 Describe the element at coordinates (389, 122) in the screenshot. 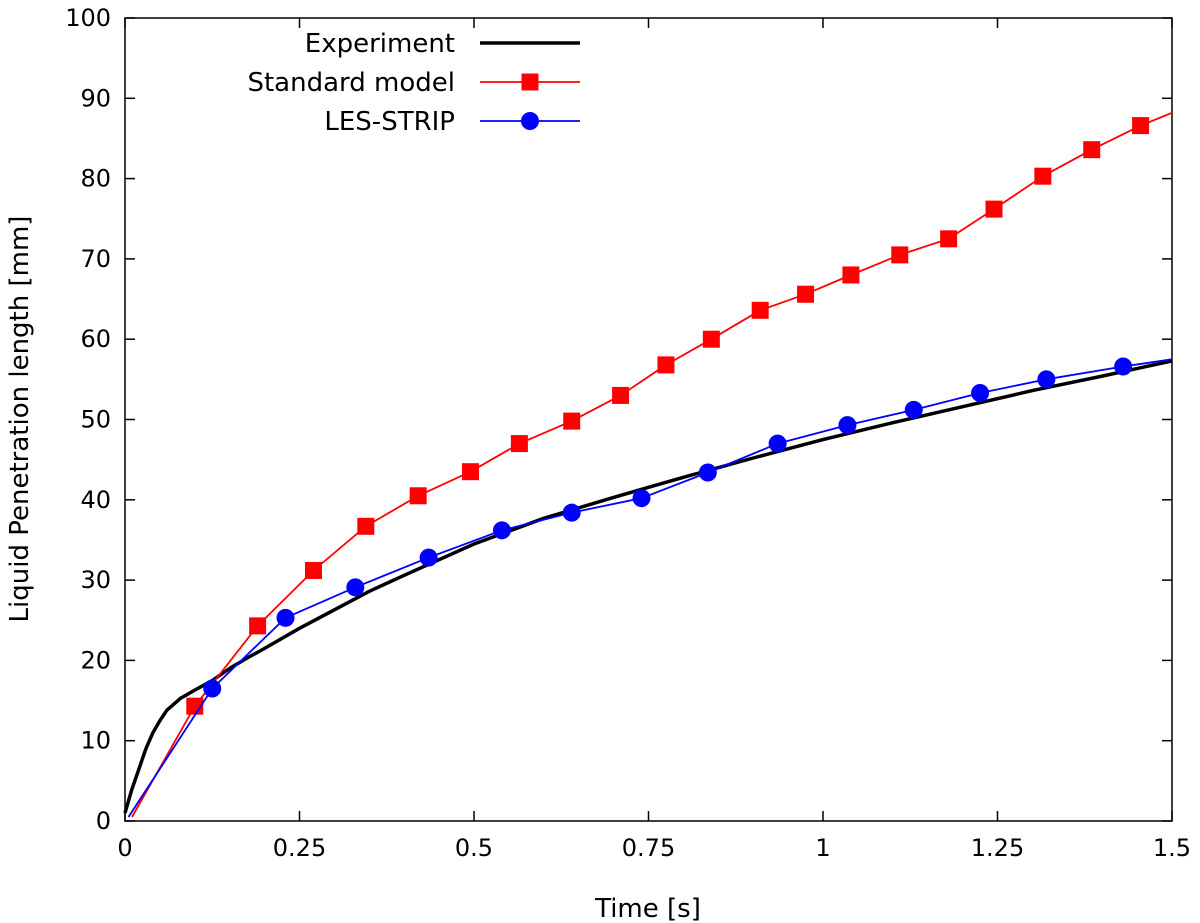

I see `legend-label: LES-STRIP` at that location.